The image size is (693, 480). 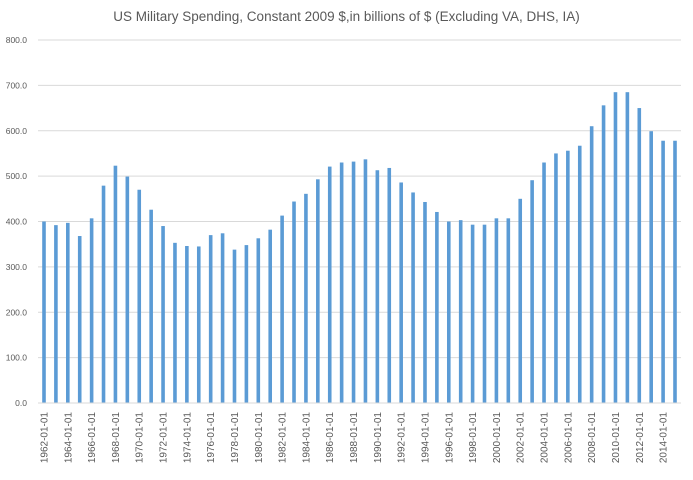 What do you see at coordinates (91, 310) in the screenshot?
I see `bar-1966` at bounding box center [91, 310].